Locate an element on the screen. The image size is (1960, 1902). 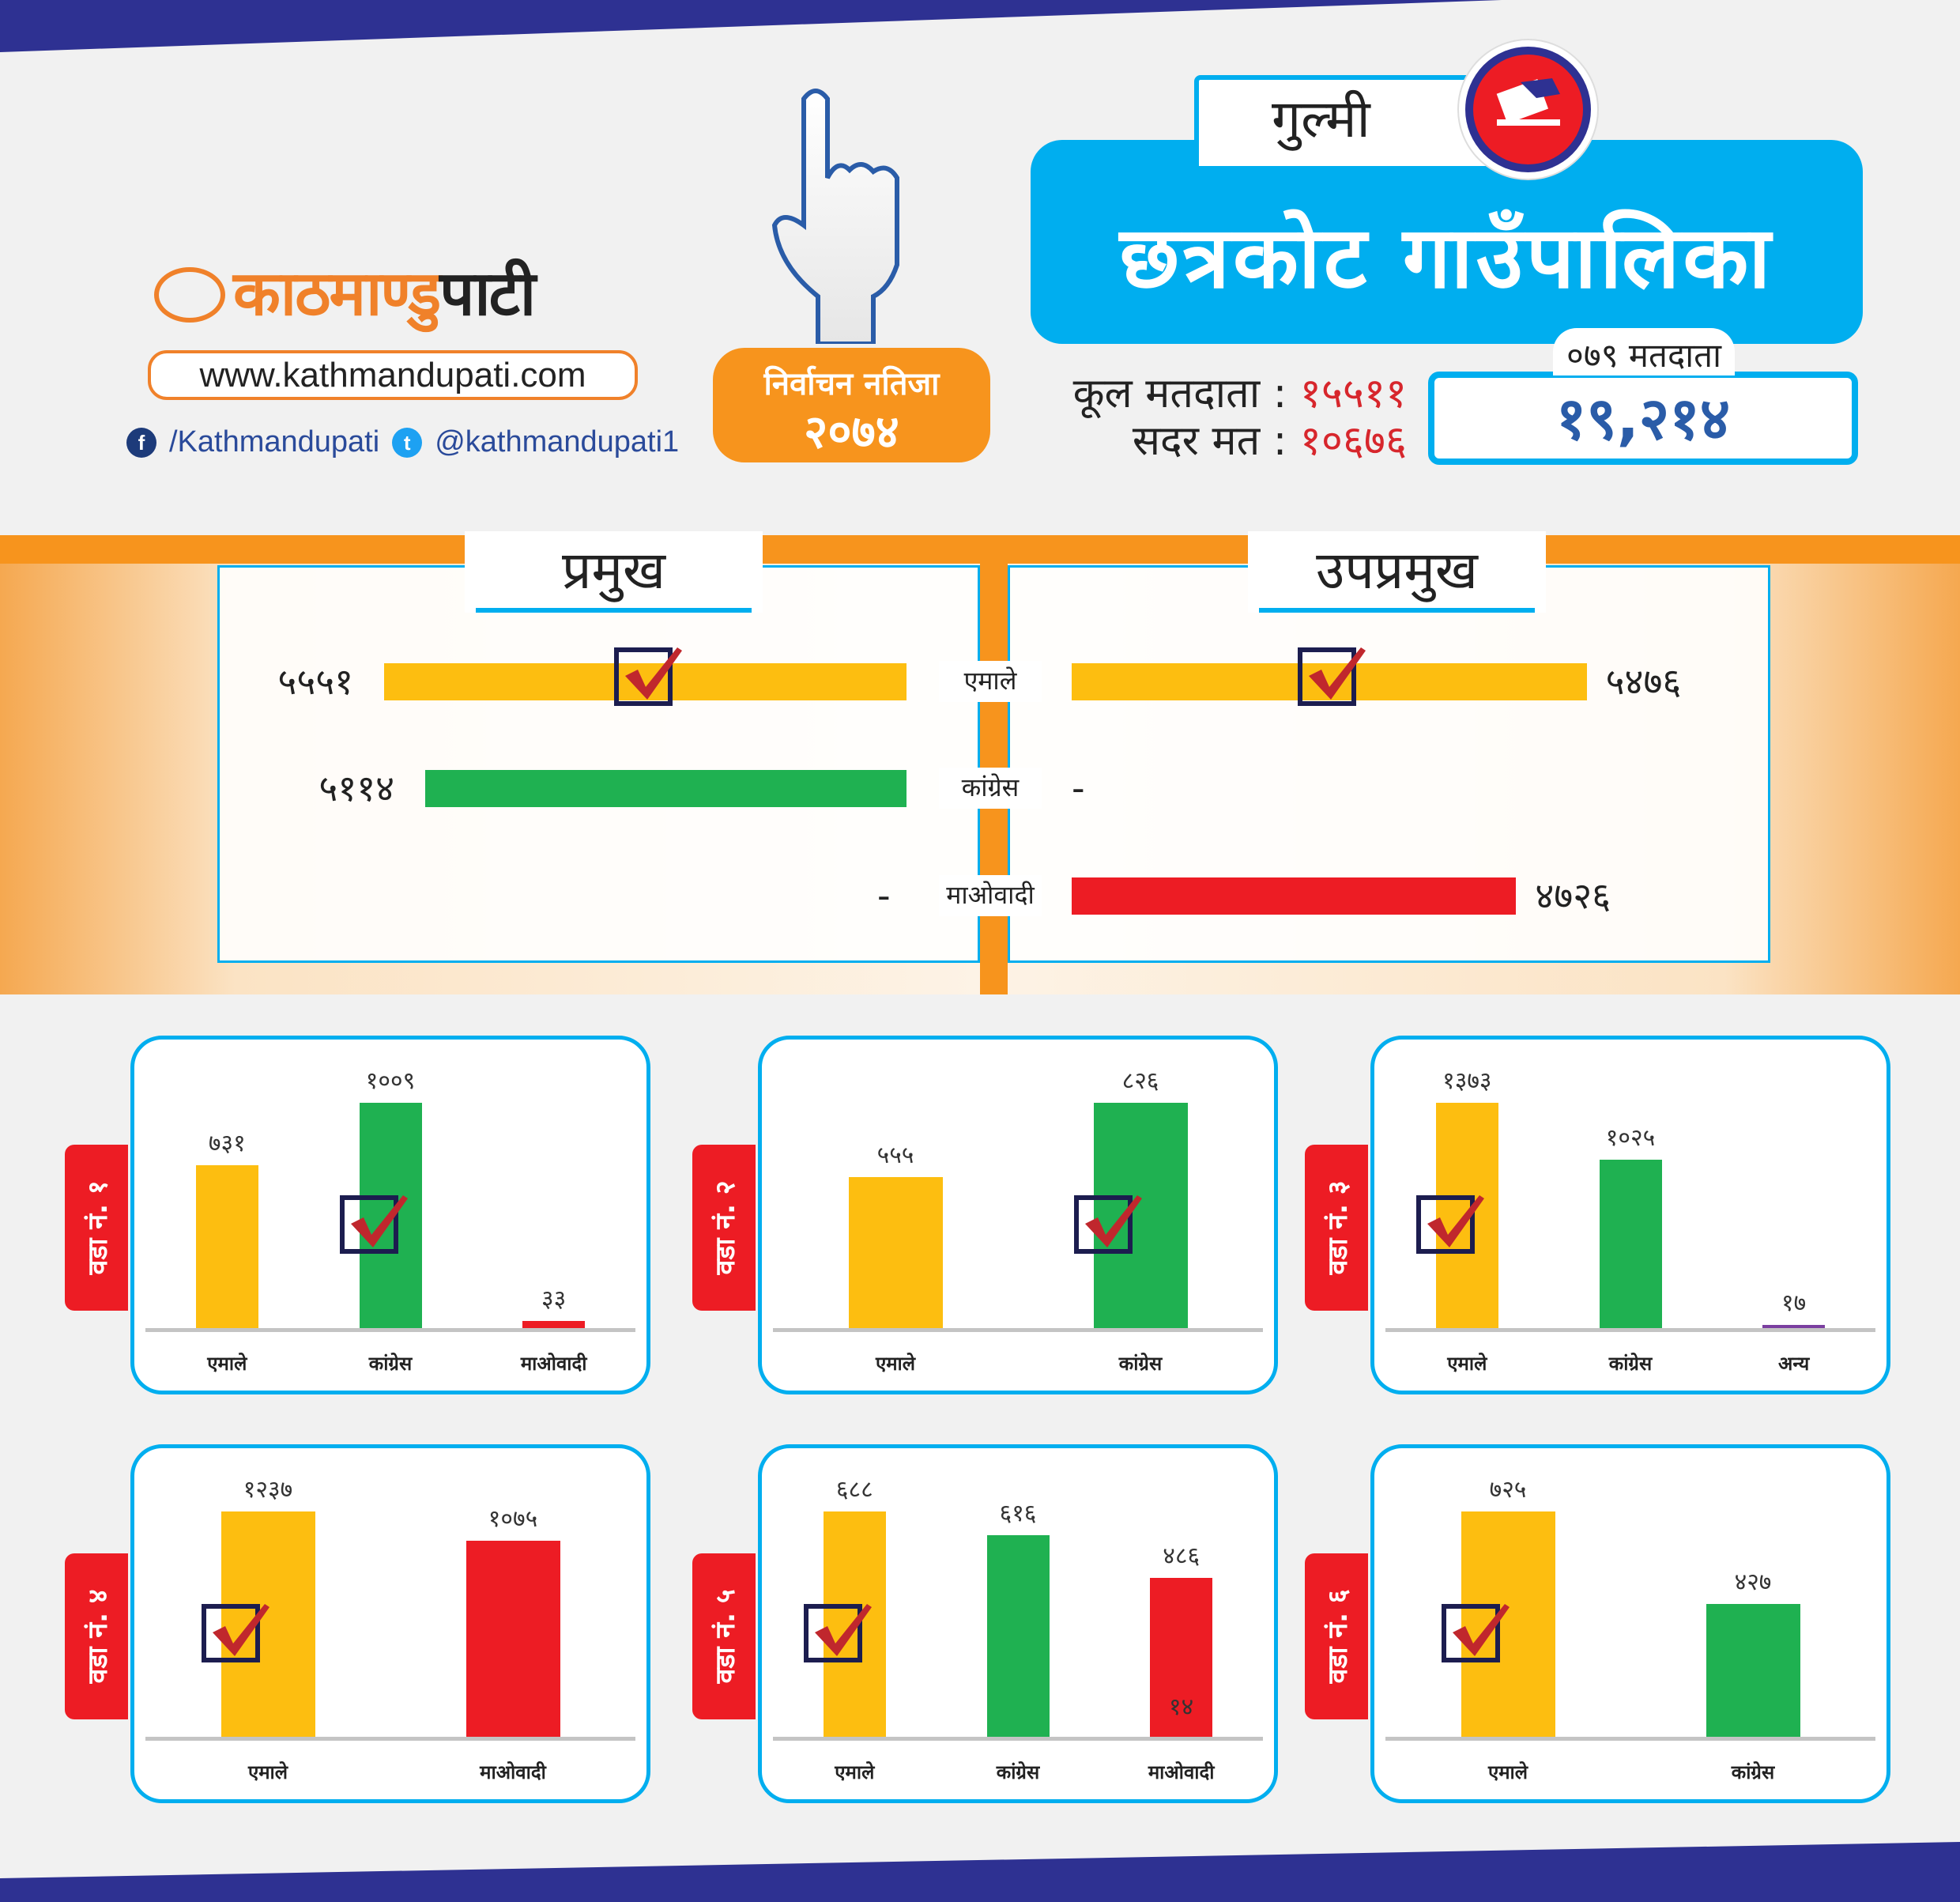
top-decor-band is located at coordinates (751, 26).